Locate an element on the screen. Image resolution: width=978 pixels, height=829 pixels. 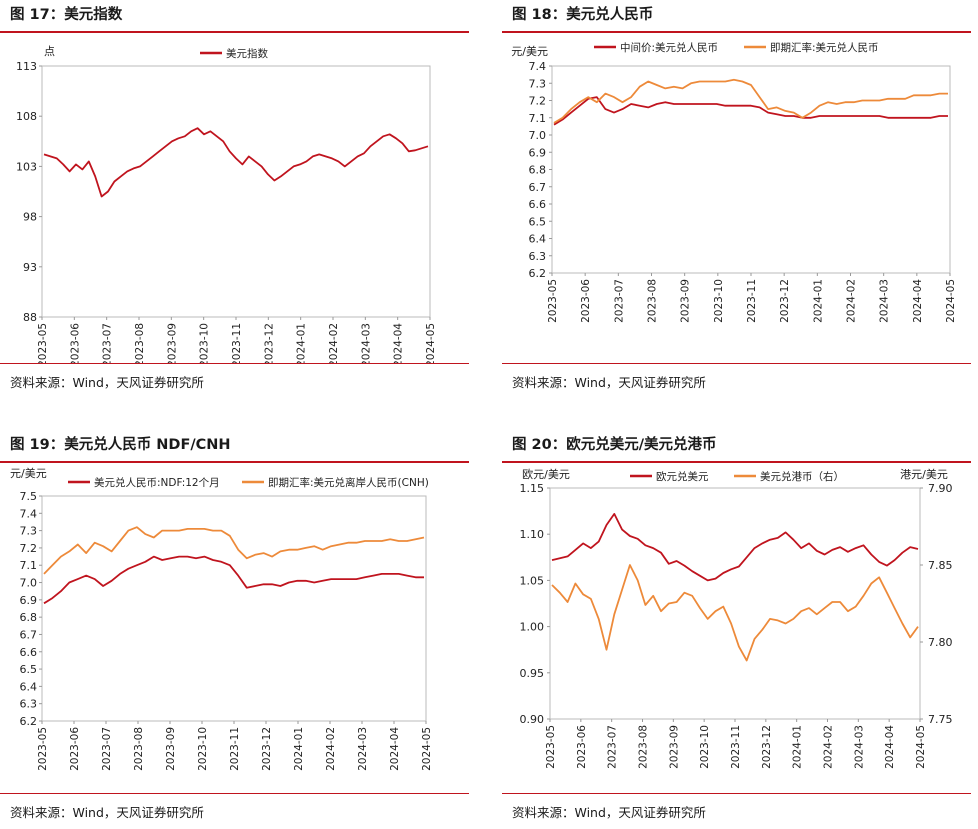
chart-title: 图 18：美元兑人民币 is located at coordinates (583, 15).